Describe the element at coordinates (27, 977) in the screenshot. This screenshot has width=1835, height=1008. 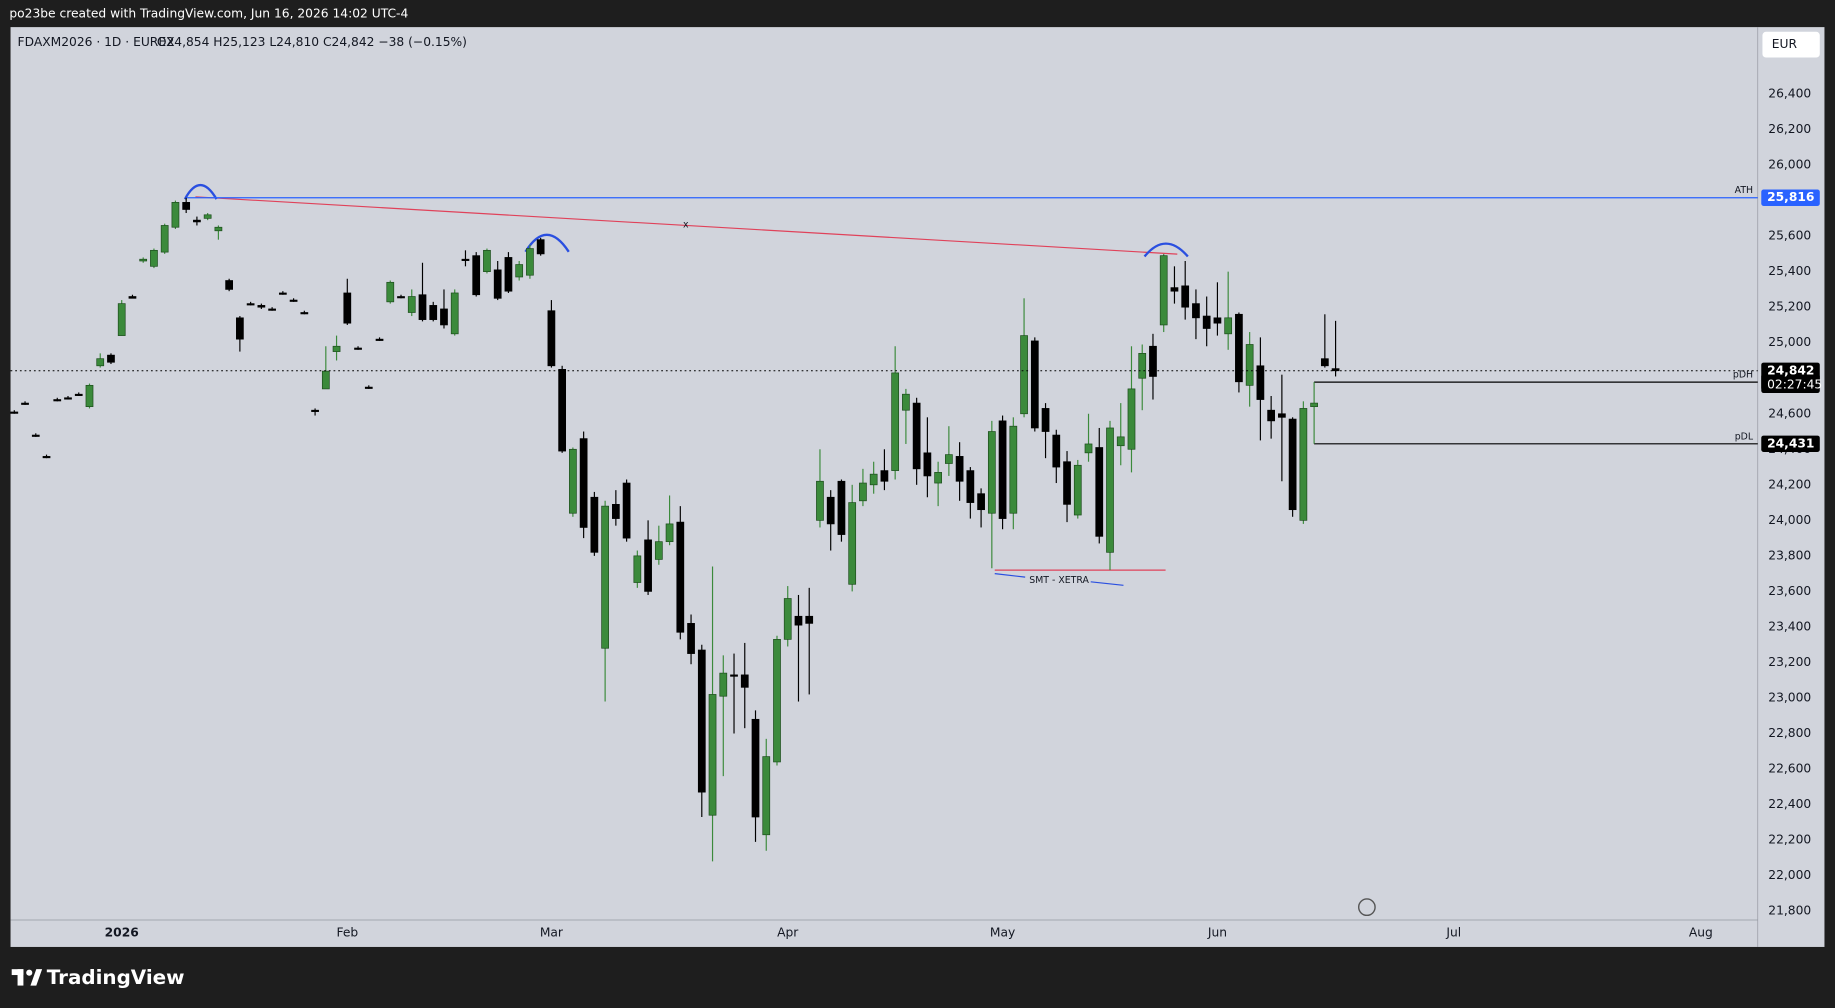
I see `logo` at that location.